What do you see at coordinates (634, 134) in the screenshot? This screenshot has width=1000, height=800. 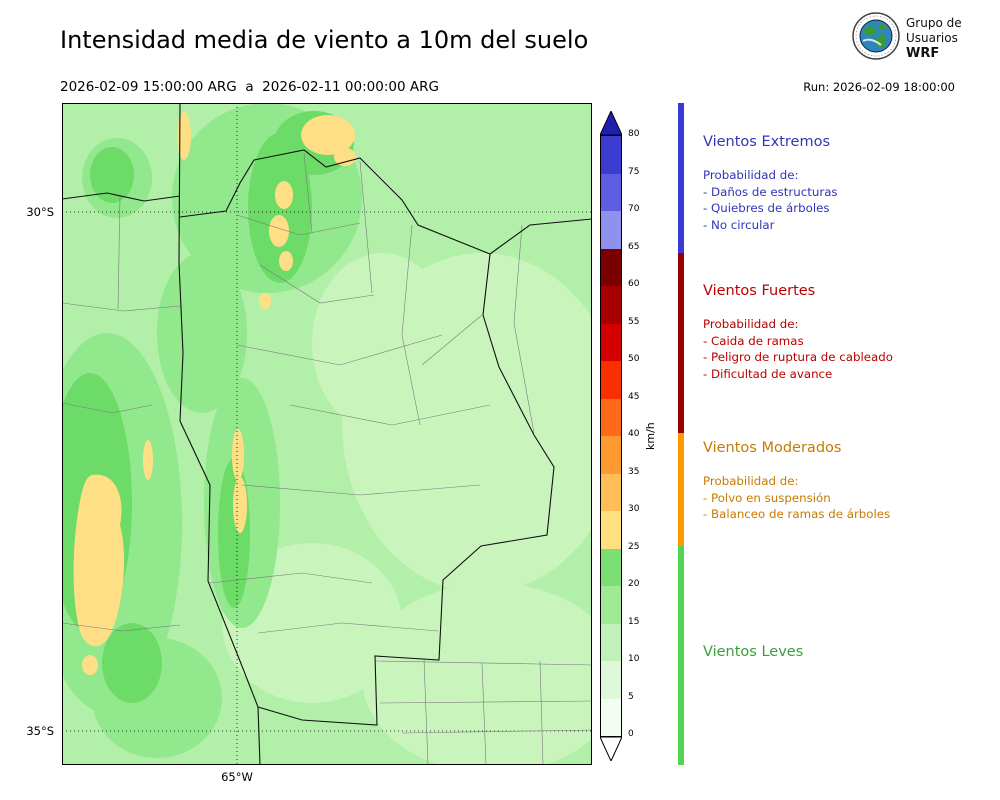 I see `colorbar-tick-label: 80` at bounding box center [634, 134].